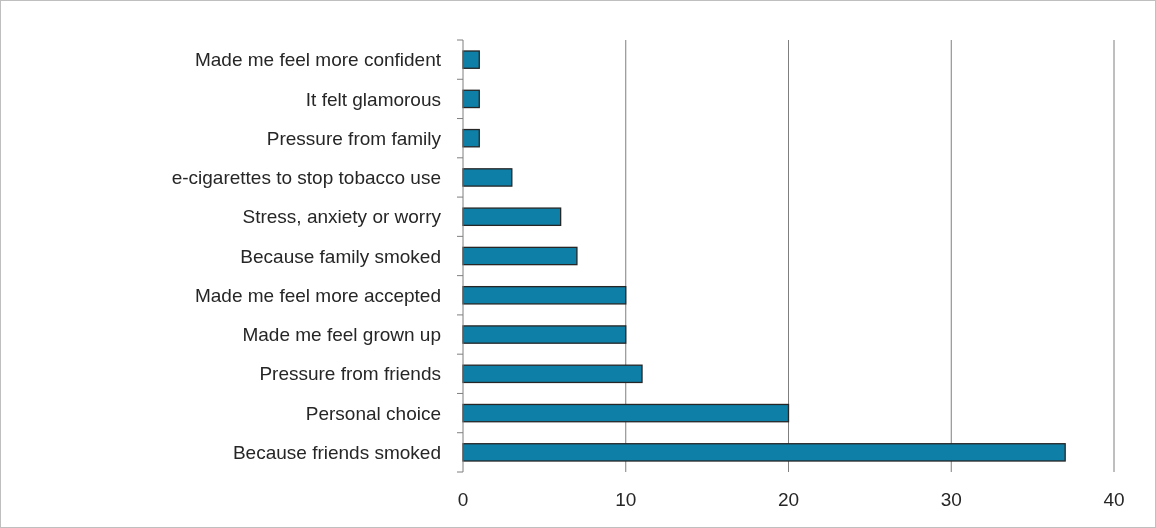  Describe the element at coordinates (342, 217) in the screenshot. I see `y-tick-label: Stress, anxiety or worry` at that location.